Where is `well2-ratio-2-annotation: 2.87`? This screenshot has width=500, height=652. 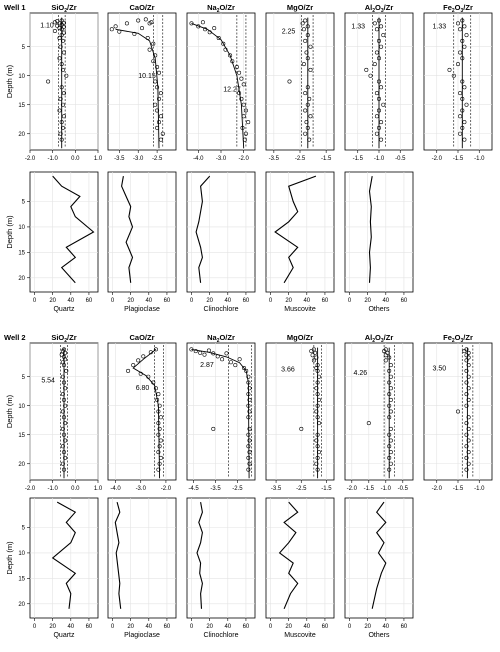
well2-ratio-2-annotation: 2.87 is located at coordinates (207, 365).